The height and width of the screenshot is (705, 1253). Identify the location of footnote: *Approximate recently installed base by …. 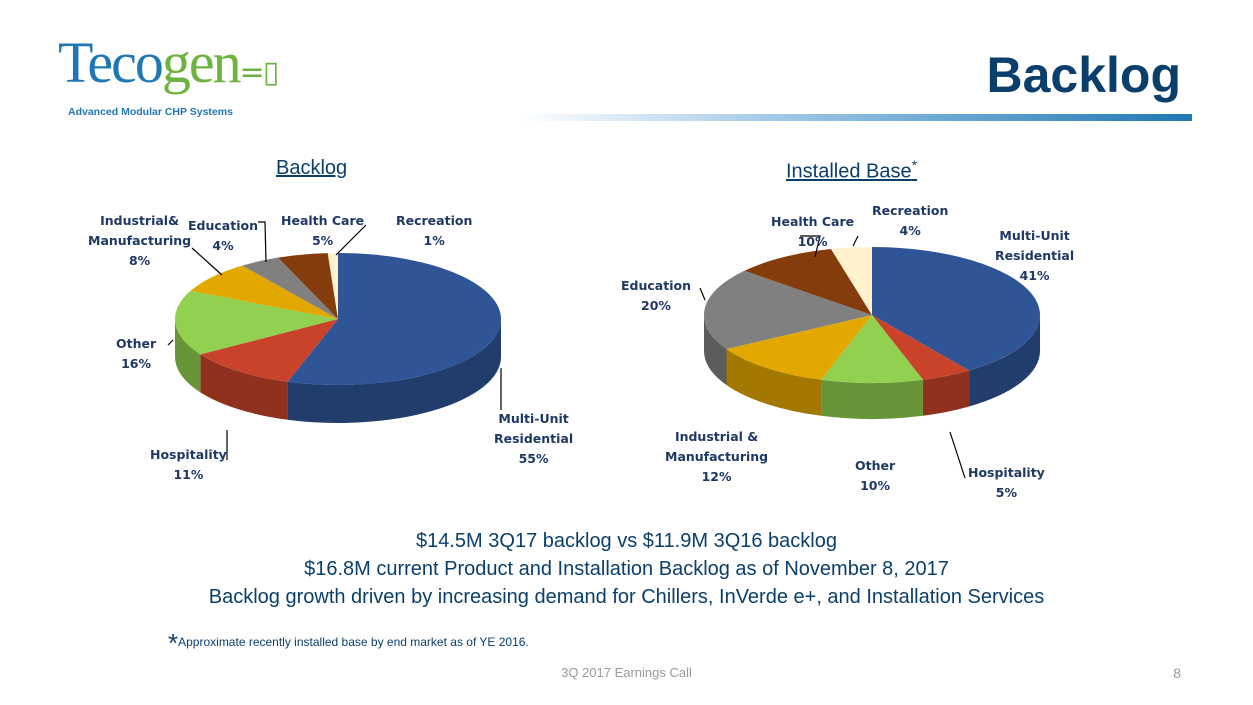
(348, 643).